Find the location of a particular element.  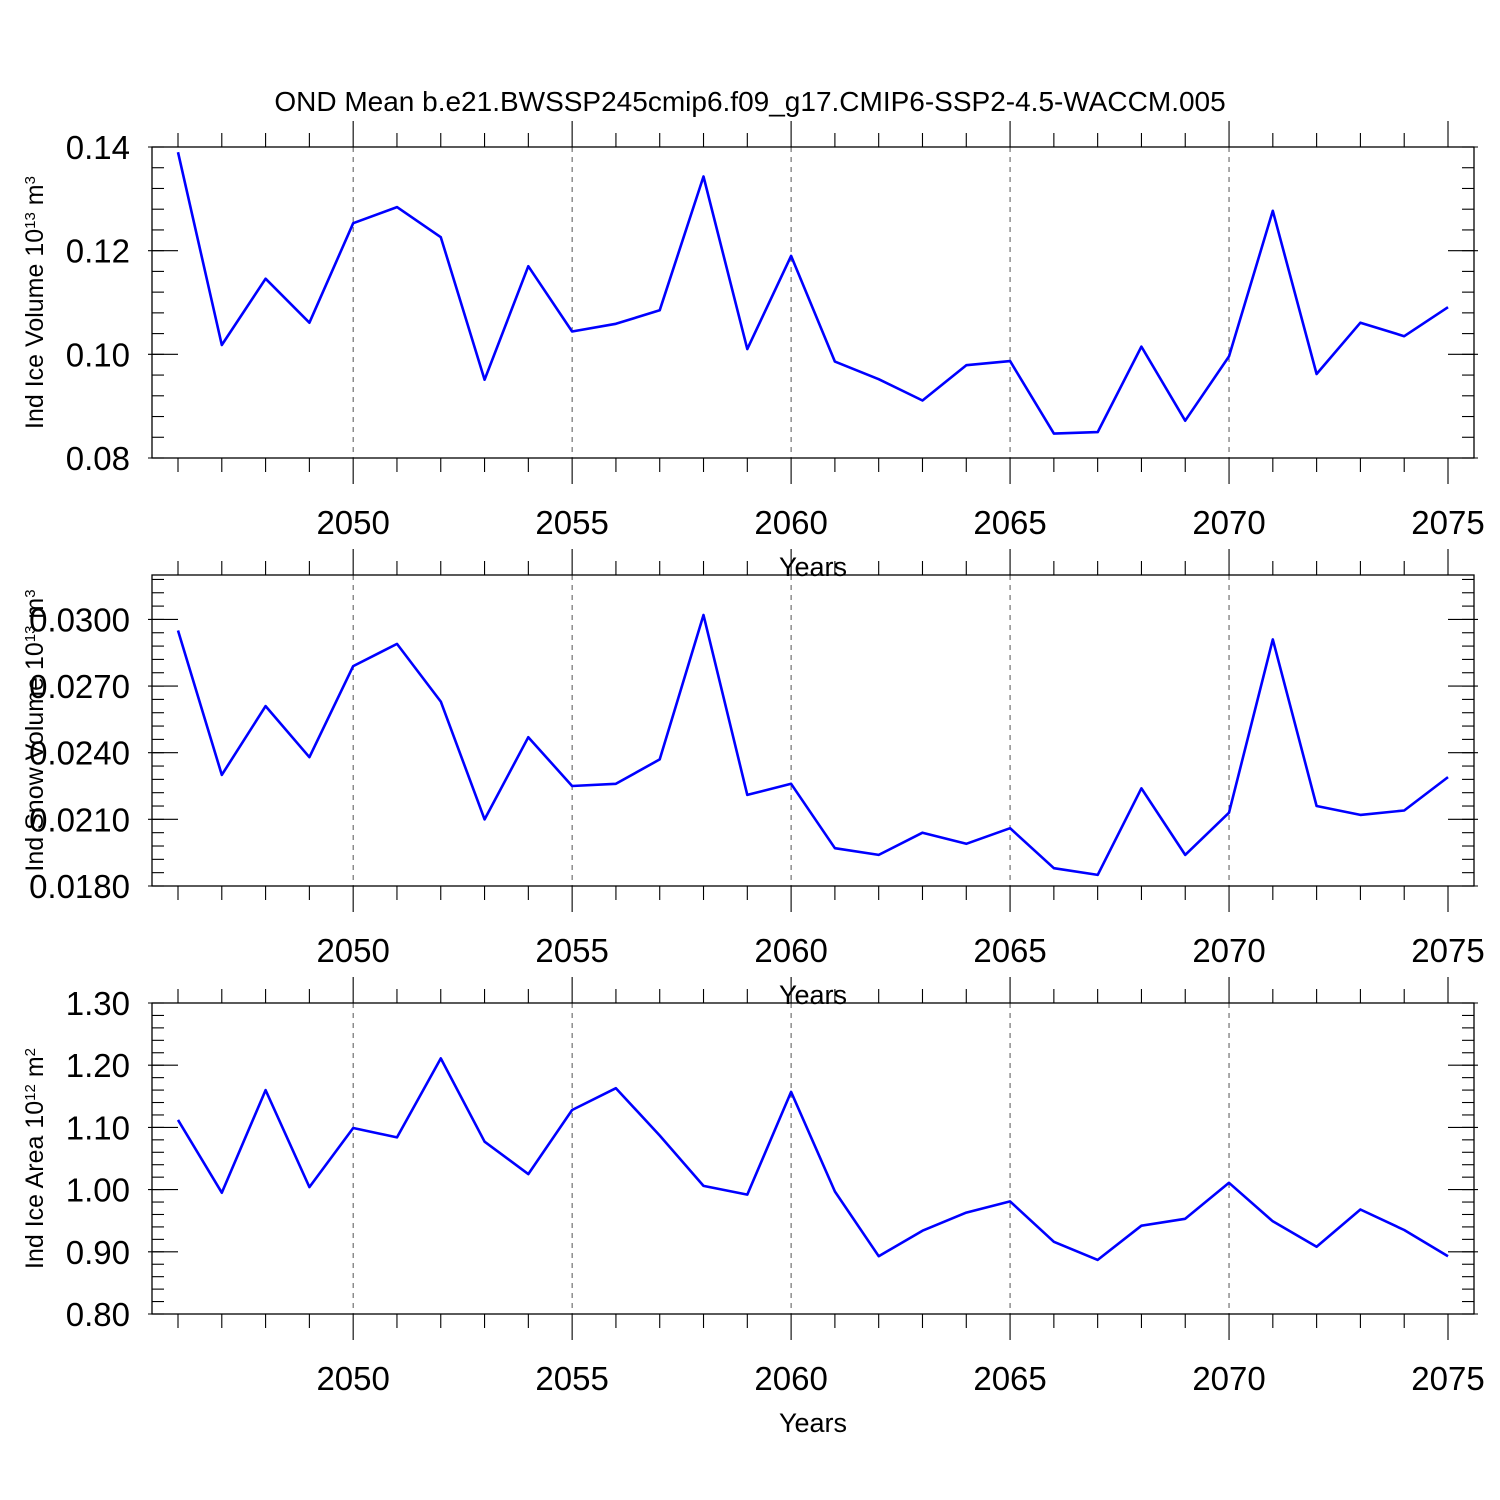

y-axis-label: Ind Ice Volume 1013 m3 is located at coordinates (35, 302).